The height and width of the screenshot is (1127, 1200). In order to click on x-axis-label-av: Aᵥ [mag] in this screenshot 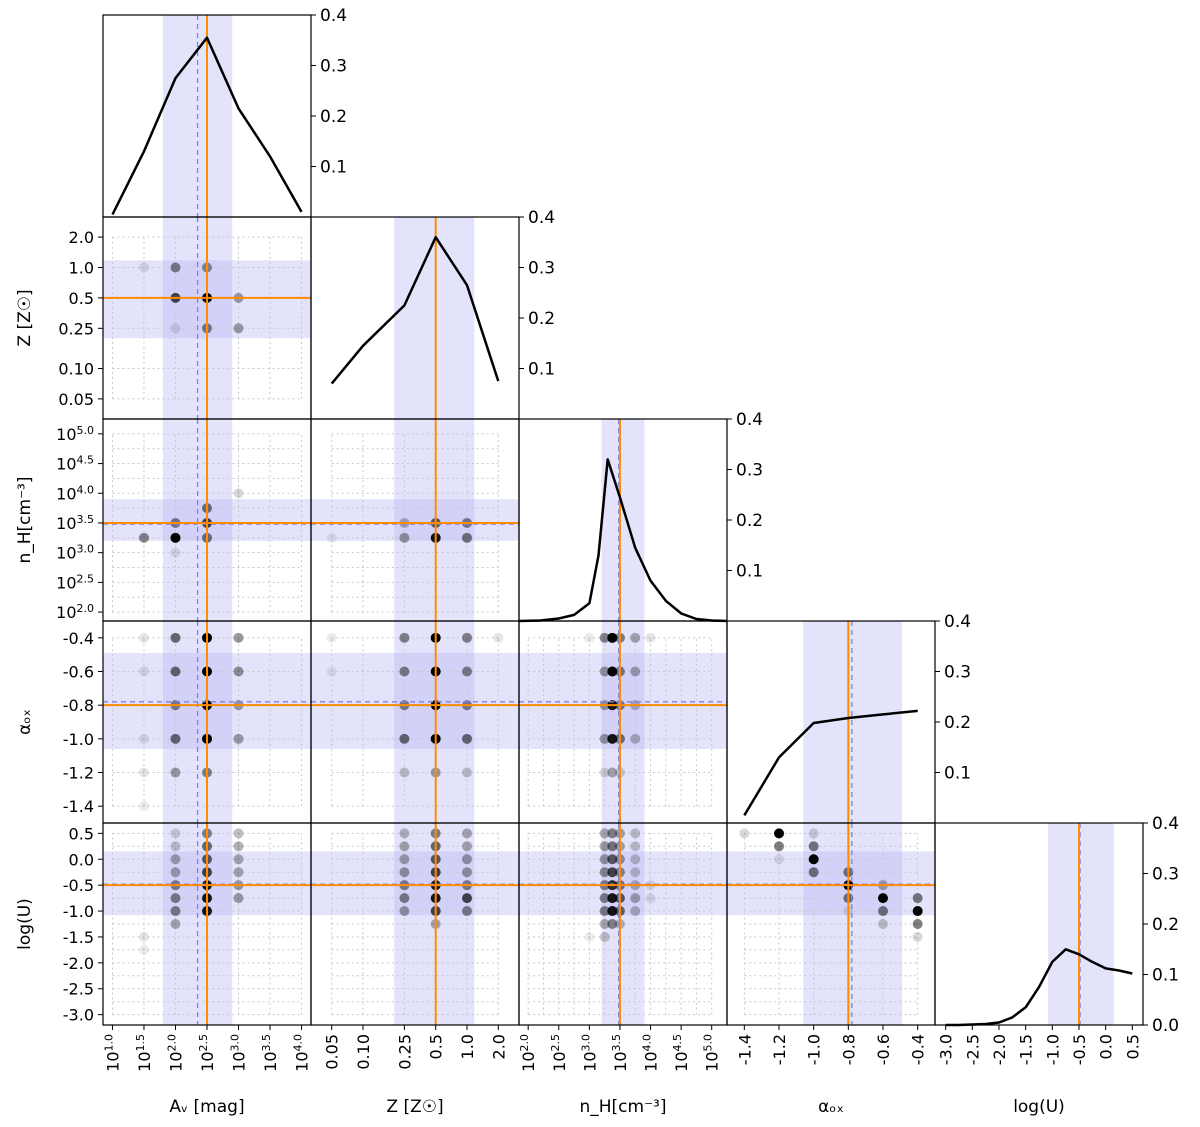, I will do `click(206, 1107)`.